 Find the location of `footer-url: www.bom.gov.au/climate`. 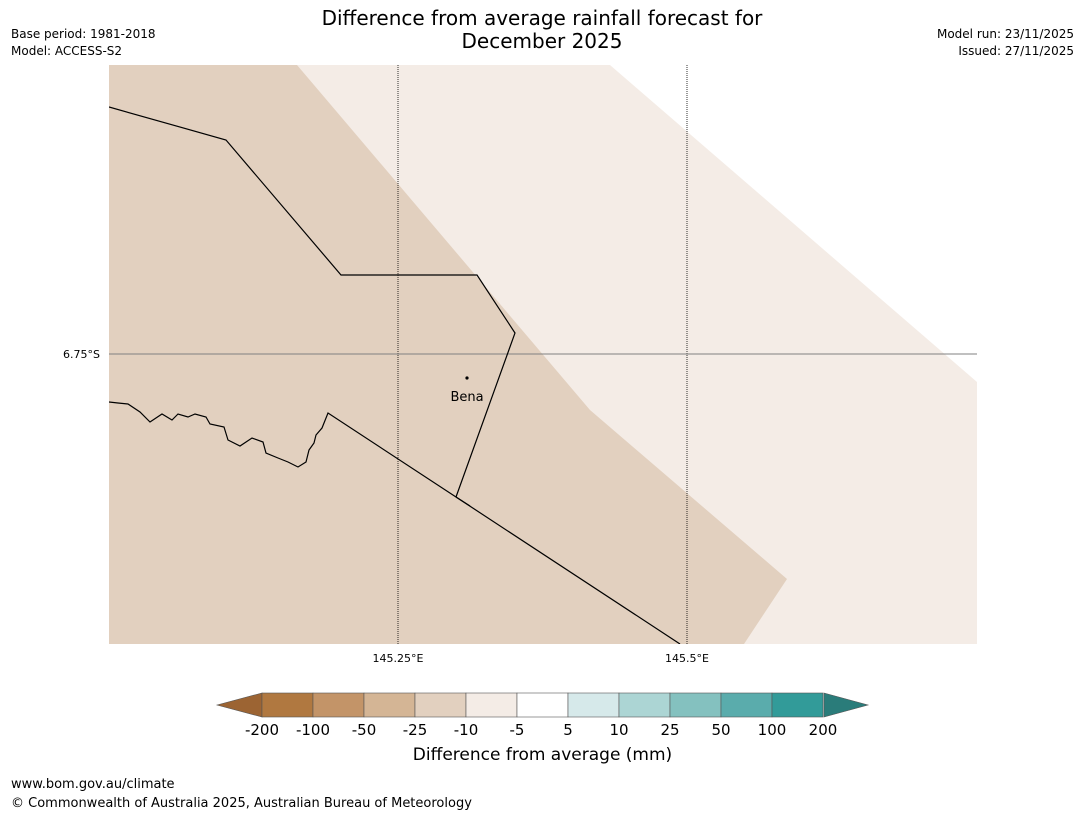

footer-url: www.bom.gov.au/climate is located at coordinates (93, 784).